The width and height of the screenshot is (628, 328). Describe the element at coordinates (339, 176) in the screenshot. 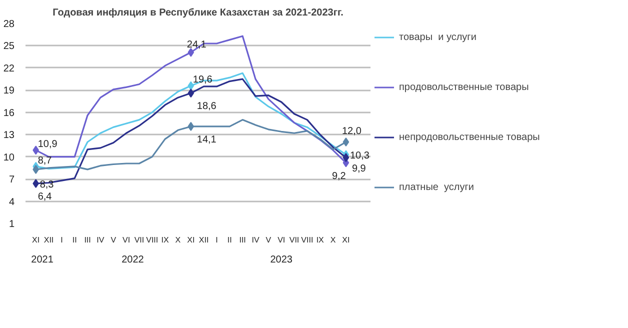

I see `data-label: 9,2` at that location.